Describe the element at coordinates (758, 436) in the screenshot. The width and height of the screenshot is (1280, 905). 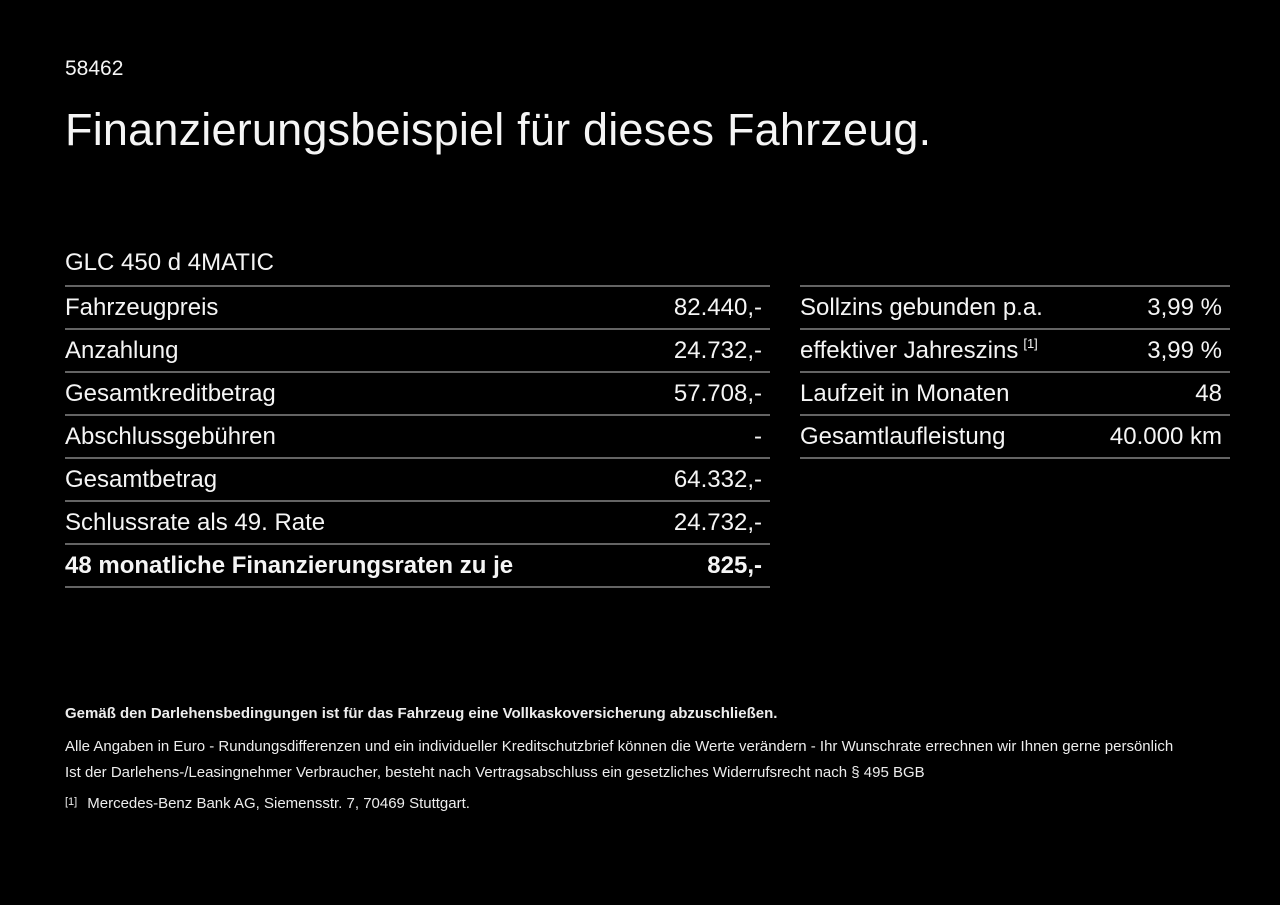
I see `row-value: -` at that location.